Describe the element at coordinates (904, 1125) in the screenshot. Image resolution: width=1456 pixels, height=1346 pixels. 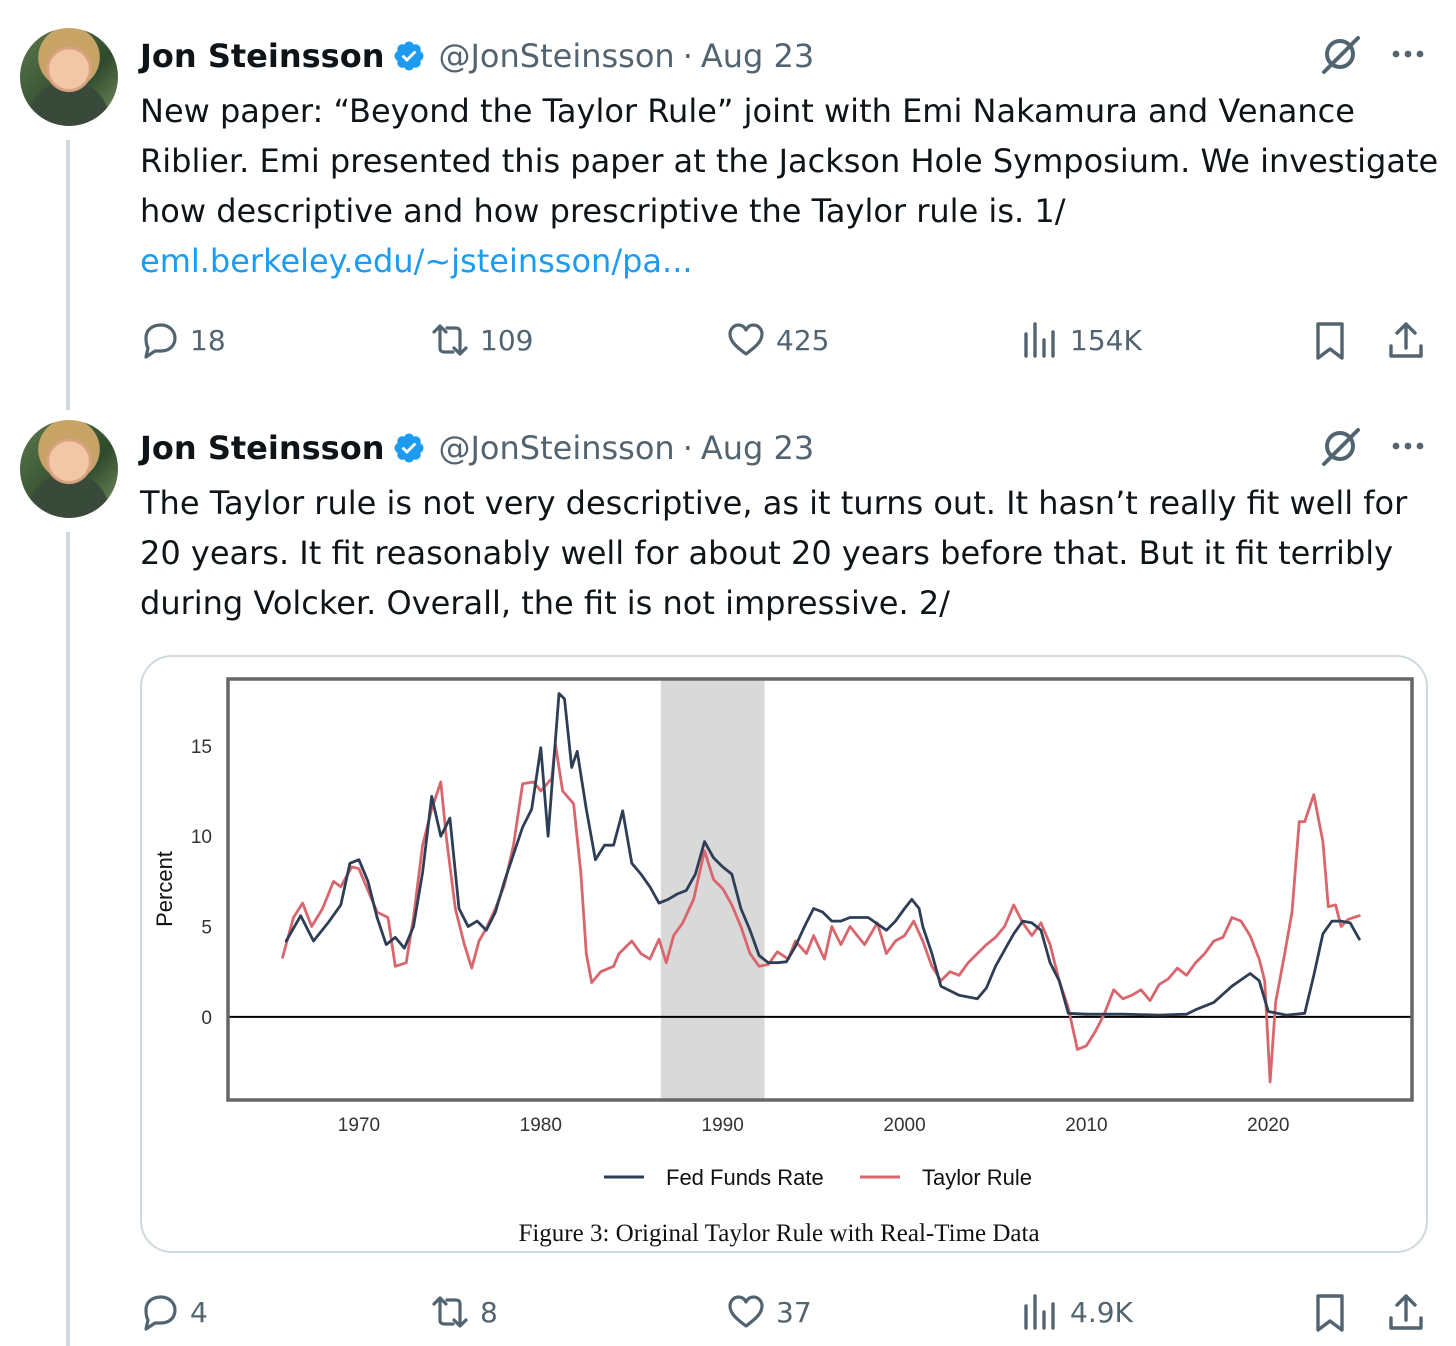
I see `x-tick-label: 2000` at that location.